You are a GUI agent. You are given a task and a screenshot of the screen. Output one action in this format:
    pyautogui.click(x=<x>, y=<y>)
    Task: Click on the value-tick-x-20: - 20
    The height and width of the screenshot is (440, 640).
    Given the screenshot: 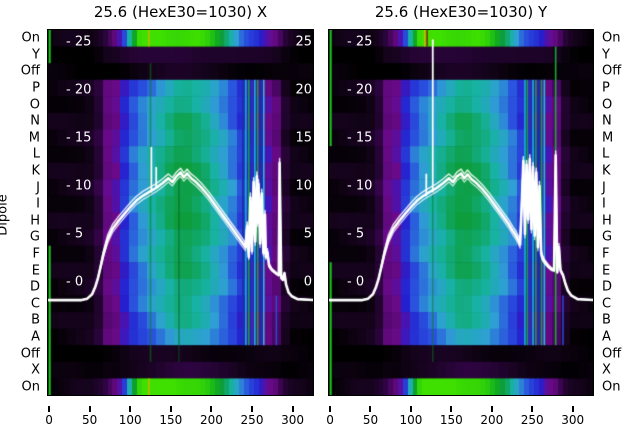 What is the action you would take?
    pyautogui.click(x=79, y=90)
    